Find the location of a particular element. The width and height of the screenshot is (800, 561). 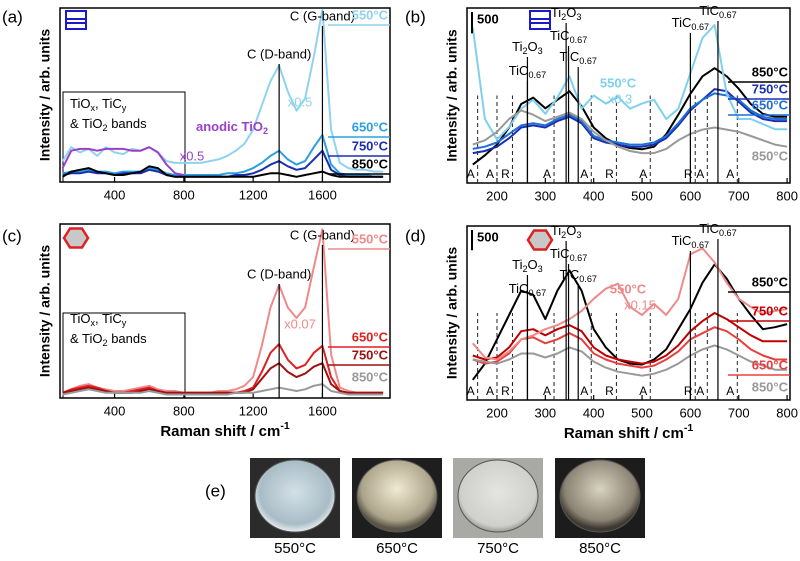

annotation: x0.3 is located at coordinates (620, 98).